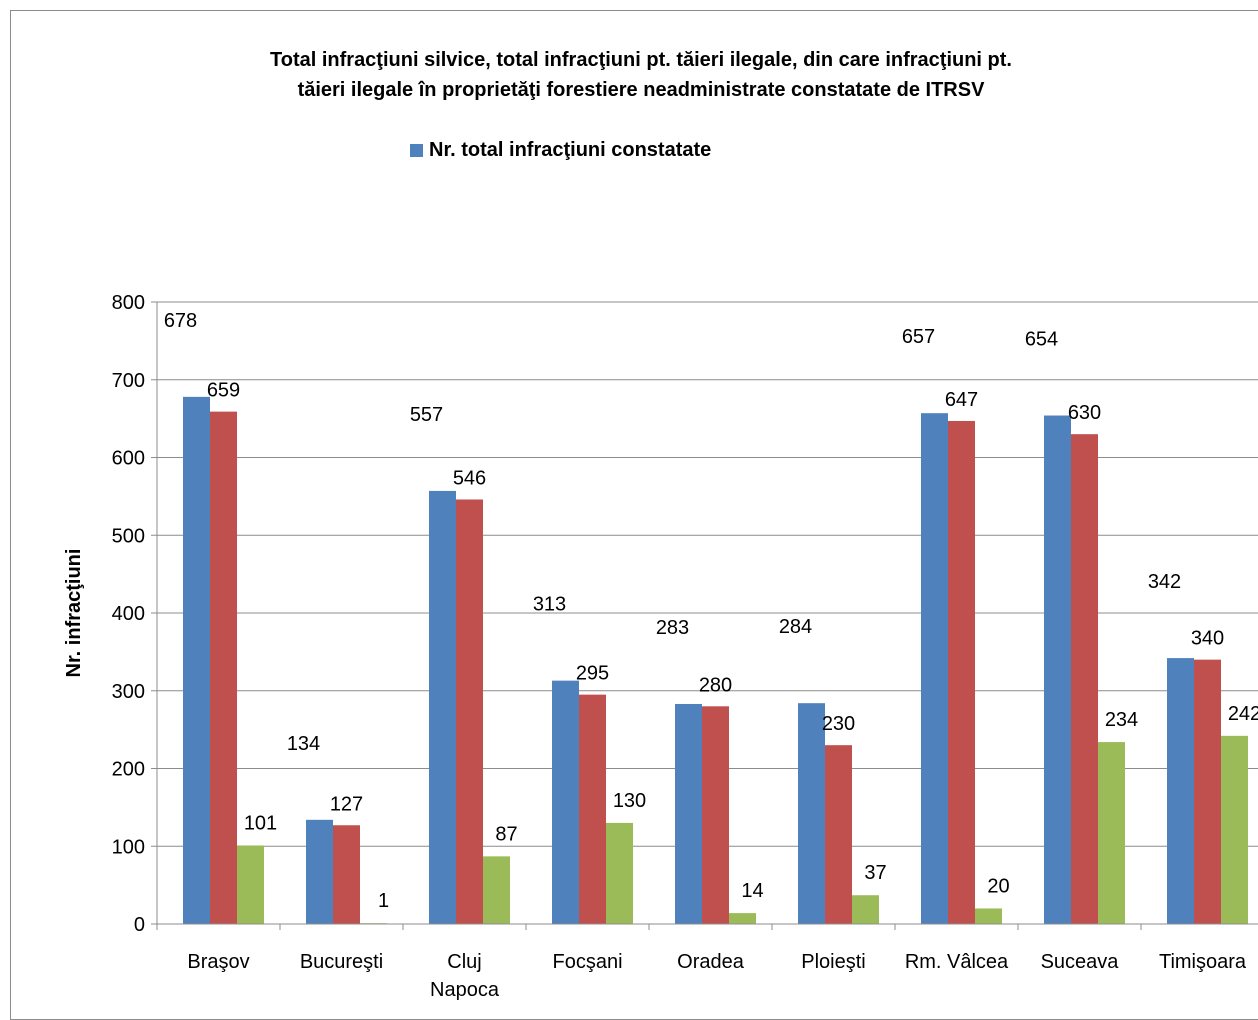 Image resolution: width=1258 pixels, height=1020 pixels. What do you see at coordinates (988, 916) in the screenshot?
I see `bar-3-rm-vâlcea` at bounding box center [988, 916].